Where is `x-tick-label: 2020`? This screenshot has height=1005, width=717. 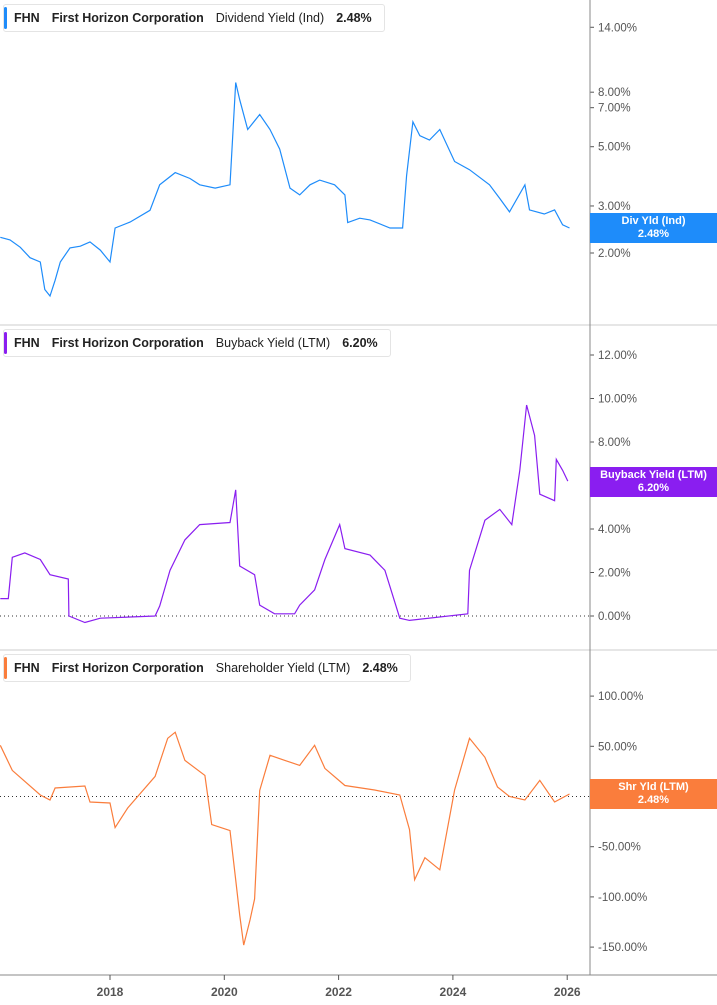
x-tick-label: 2020 is located at coordinates (224, 992).